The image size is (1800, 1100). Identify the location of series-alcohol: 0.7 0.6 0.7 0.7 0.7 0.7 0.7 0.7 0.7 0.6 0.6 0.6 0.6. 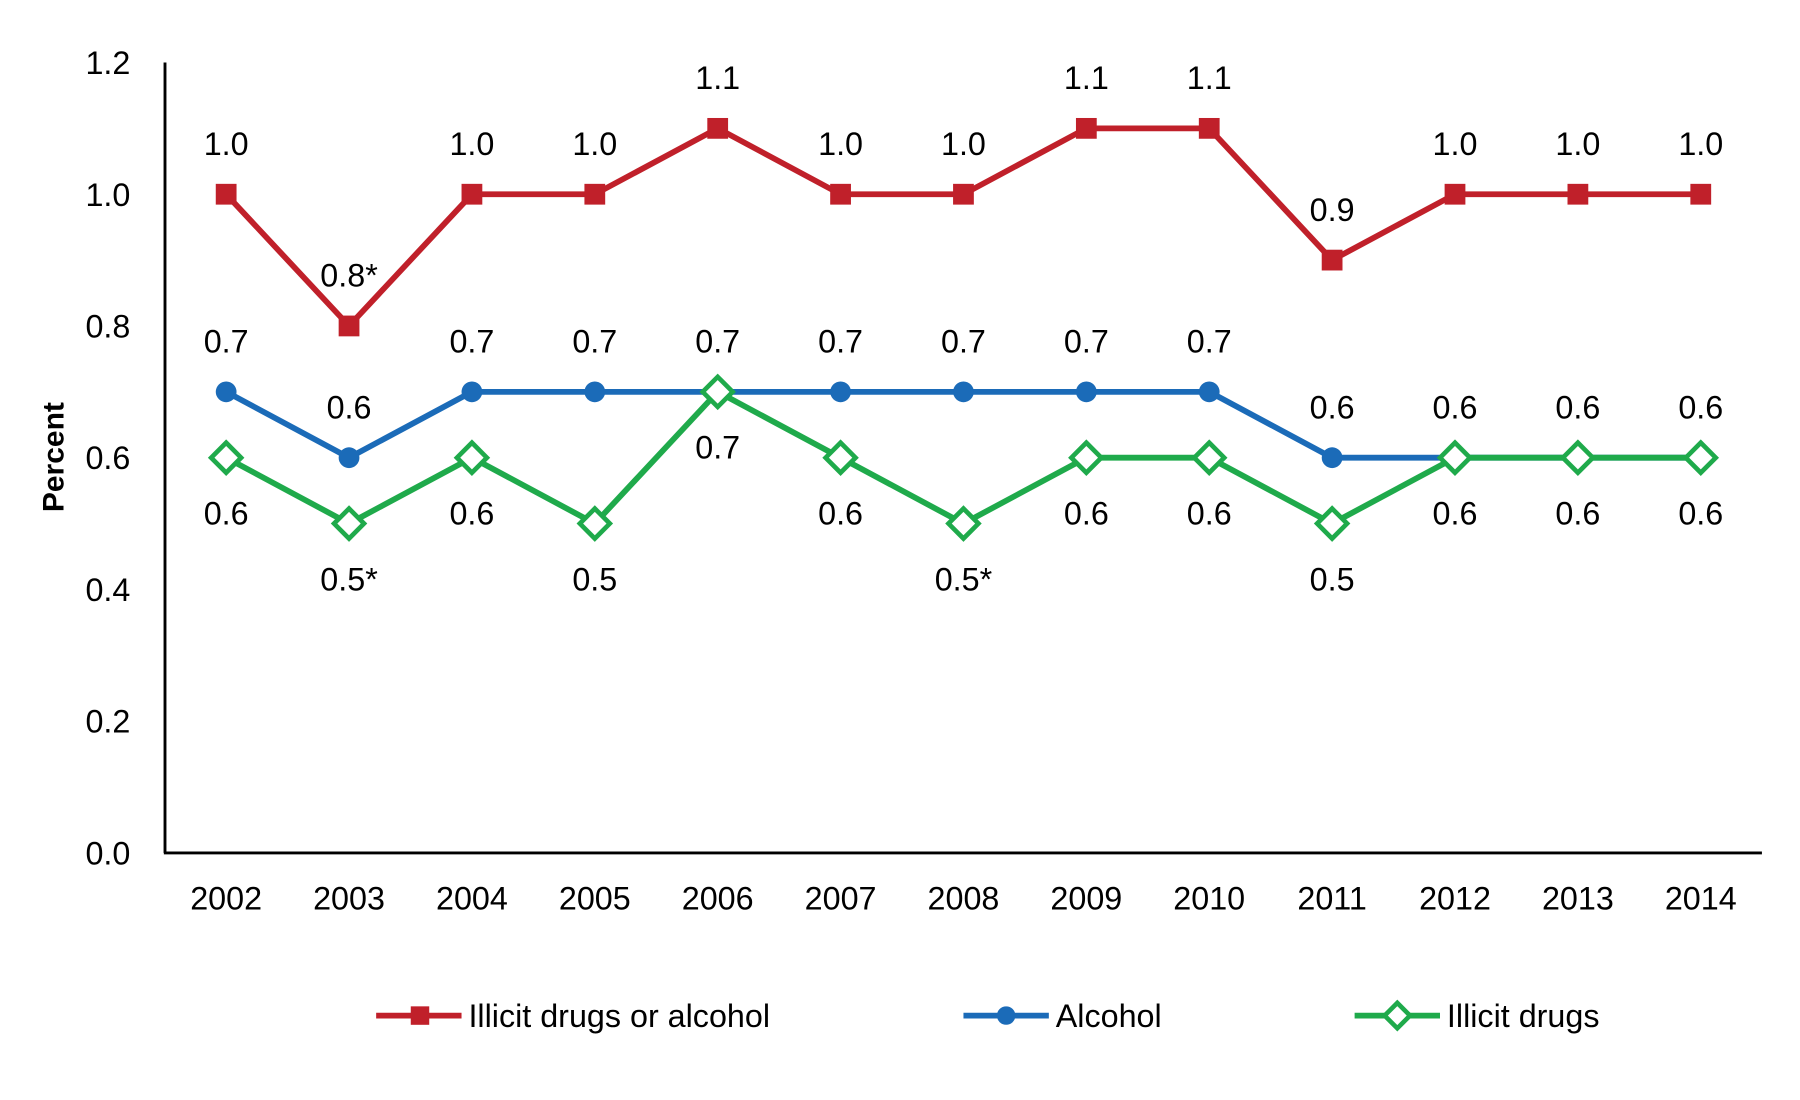
(963, 396).